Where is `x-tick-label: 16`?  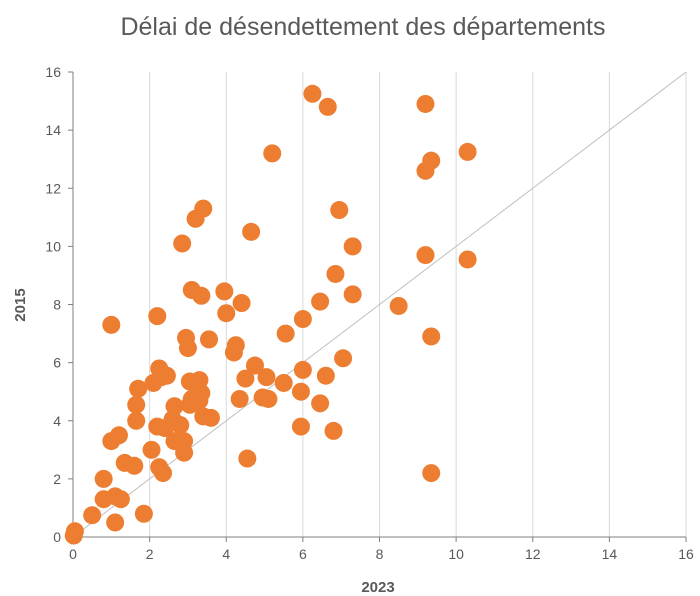 x-tick-label: 16 is located at coordinates (686, 554).